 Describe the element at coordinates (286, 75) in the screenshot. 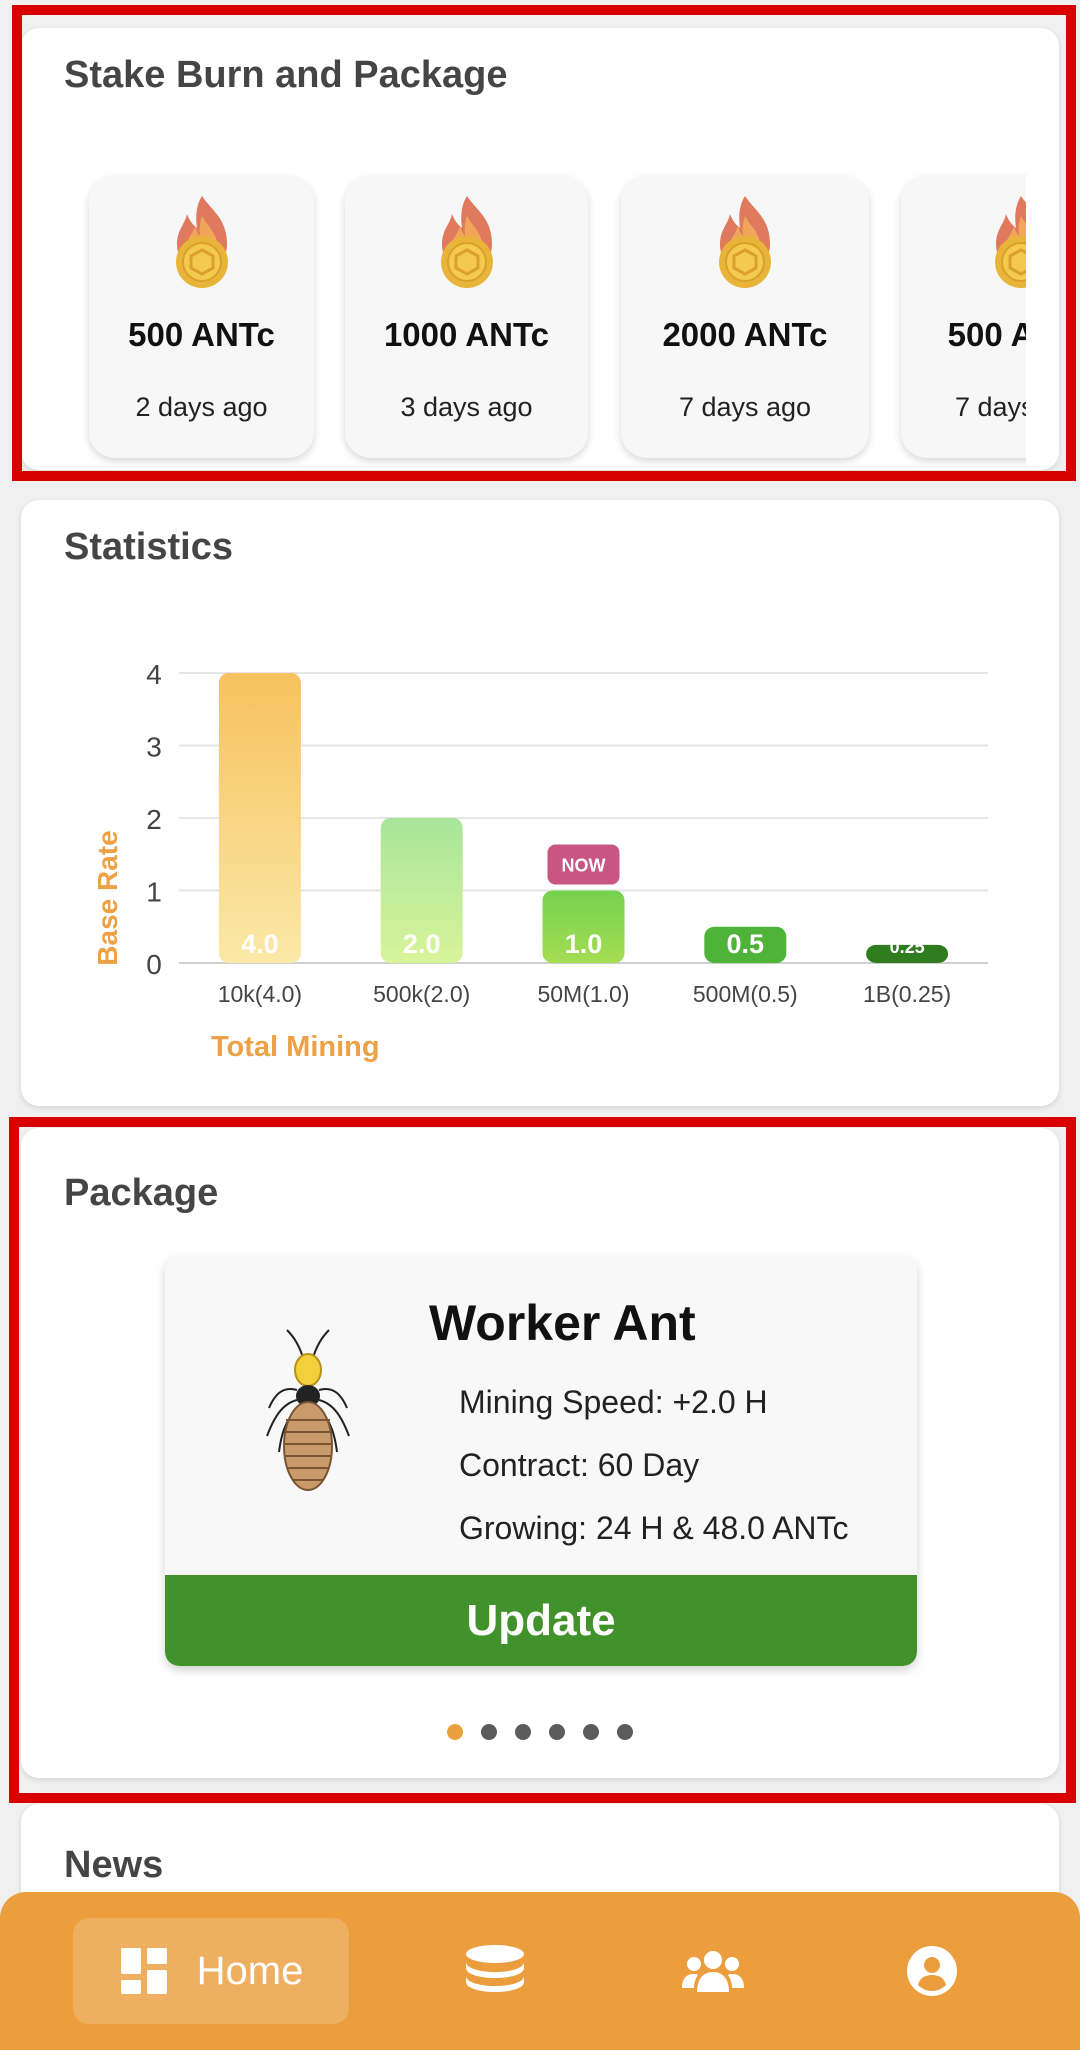

I see `stake-section-title: Stake Burn and Package` at that location.